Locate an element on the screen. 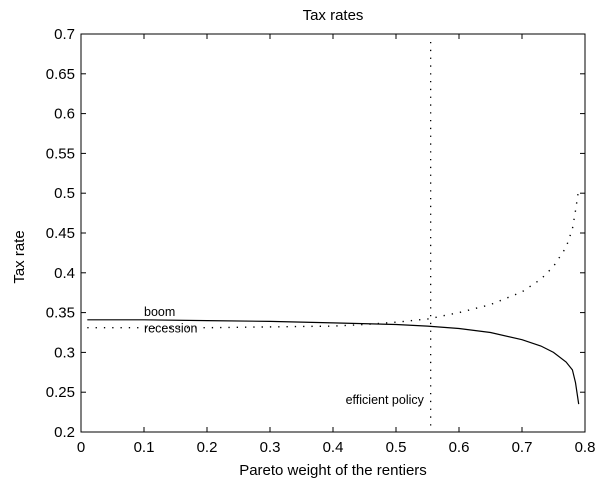  x-axis-title: Pareto weight of the rentiers is located at coordinates (333, 470).